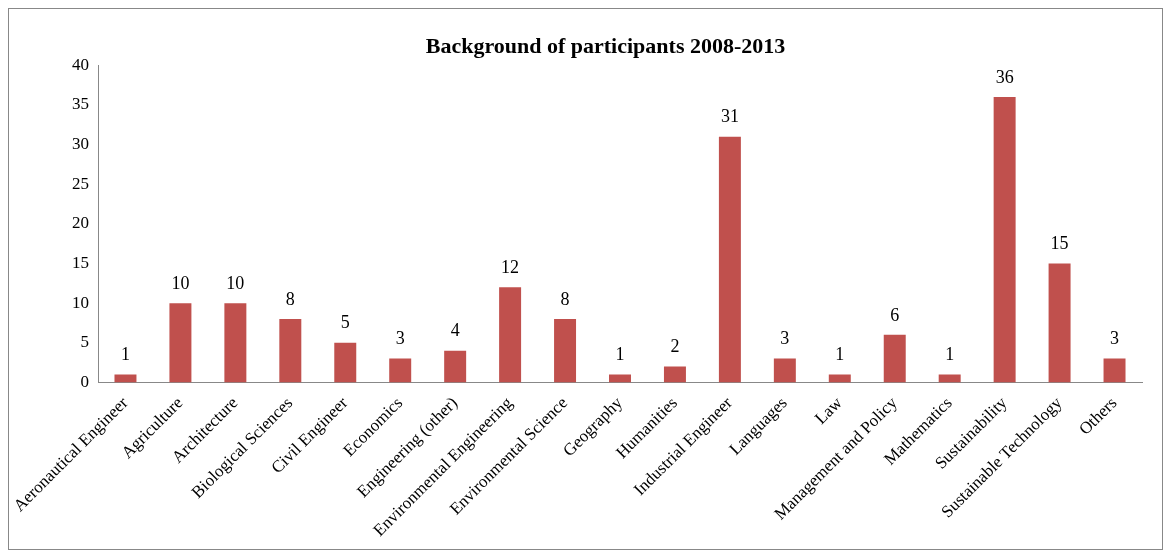 The image size is (1171, 558). I want to click on data-label: 36, so click(1004, 76).